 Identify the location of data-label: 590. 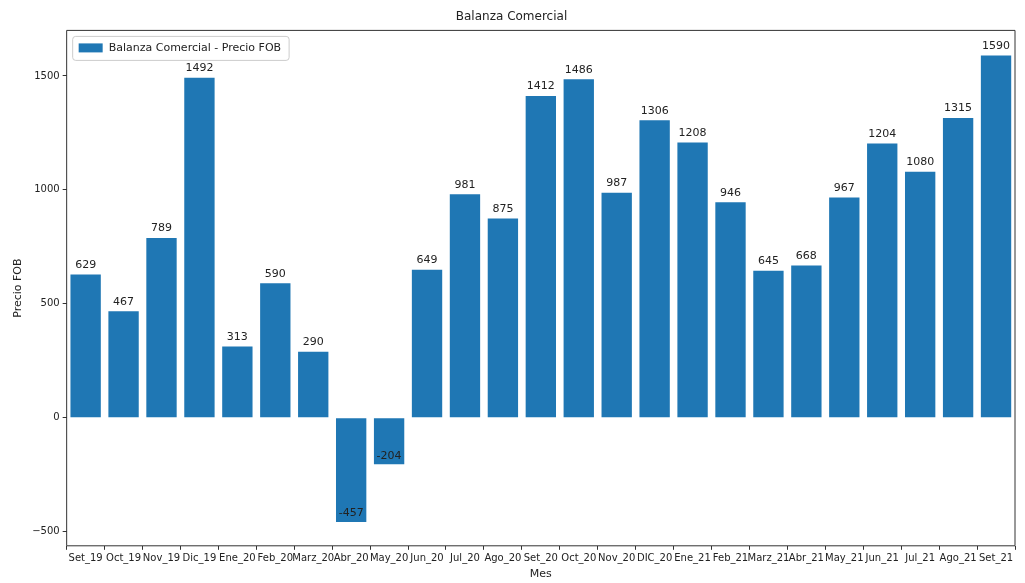
(275, 273).